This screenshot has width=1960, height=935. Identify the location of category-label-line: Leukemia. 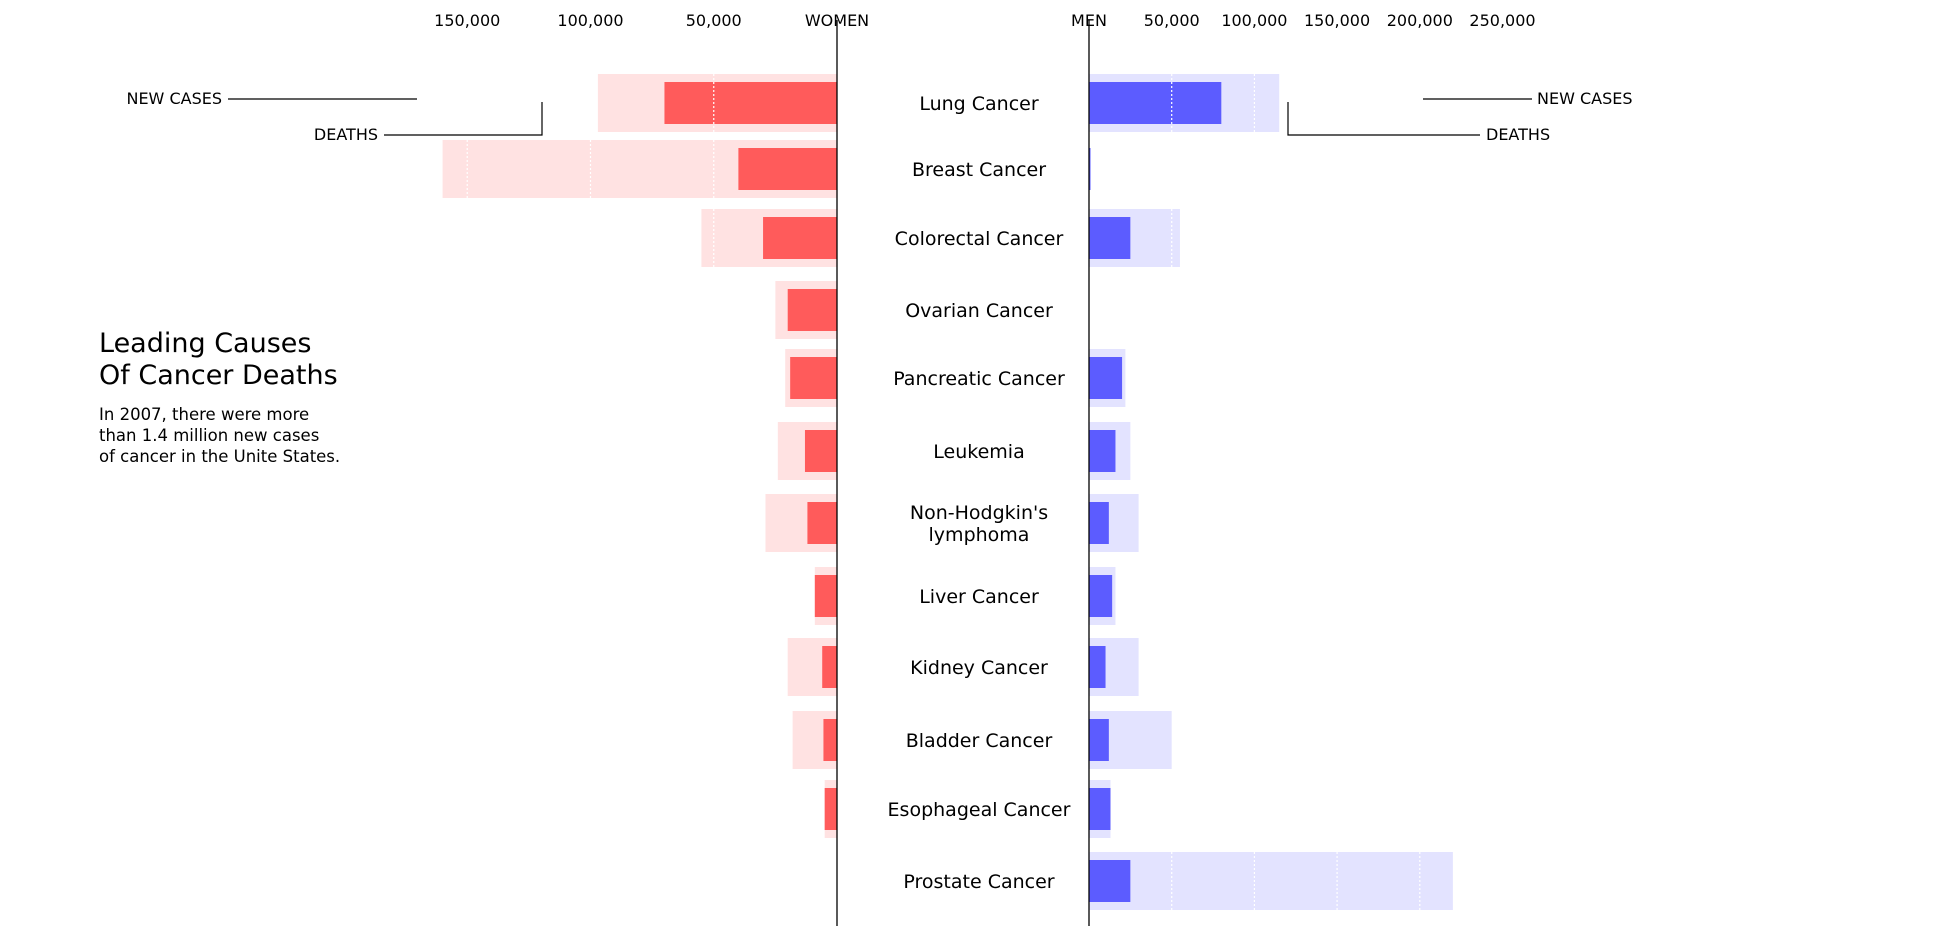
(978, 452).